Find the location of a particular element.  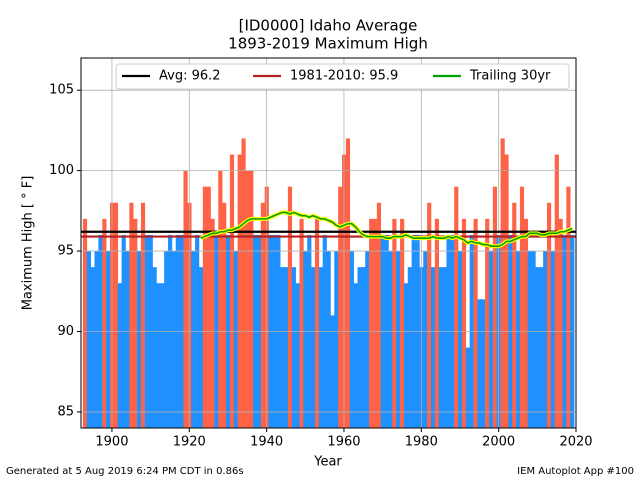

legend-label: 1981-2010: 95.9 is located at coordinates (344, 76).